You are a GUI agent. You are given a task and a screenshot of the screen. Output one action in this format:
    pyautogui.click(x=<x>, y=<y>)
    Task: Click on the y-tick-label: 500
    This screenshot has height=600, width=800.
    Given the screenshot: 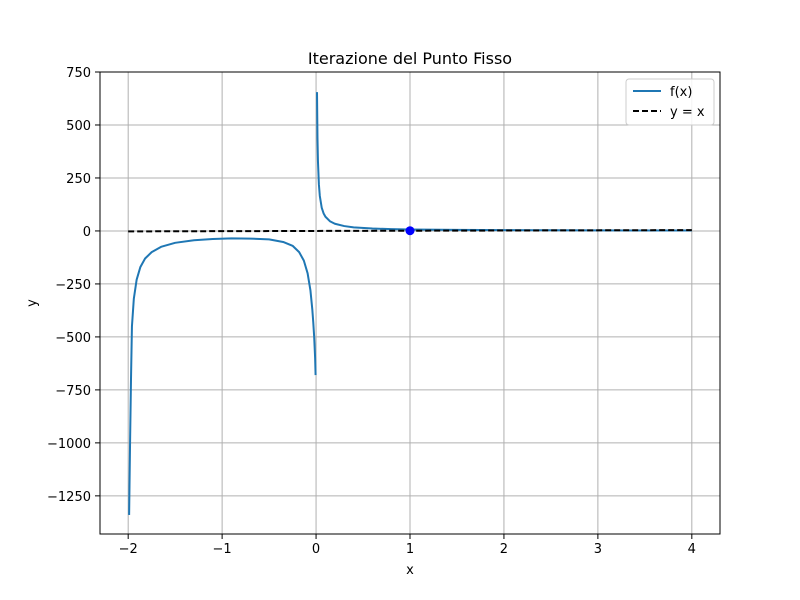 What is the action you would take?
    pyautogui.click(x=78, y=126)
    